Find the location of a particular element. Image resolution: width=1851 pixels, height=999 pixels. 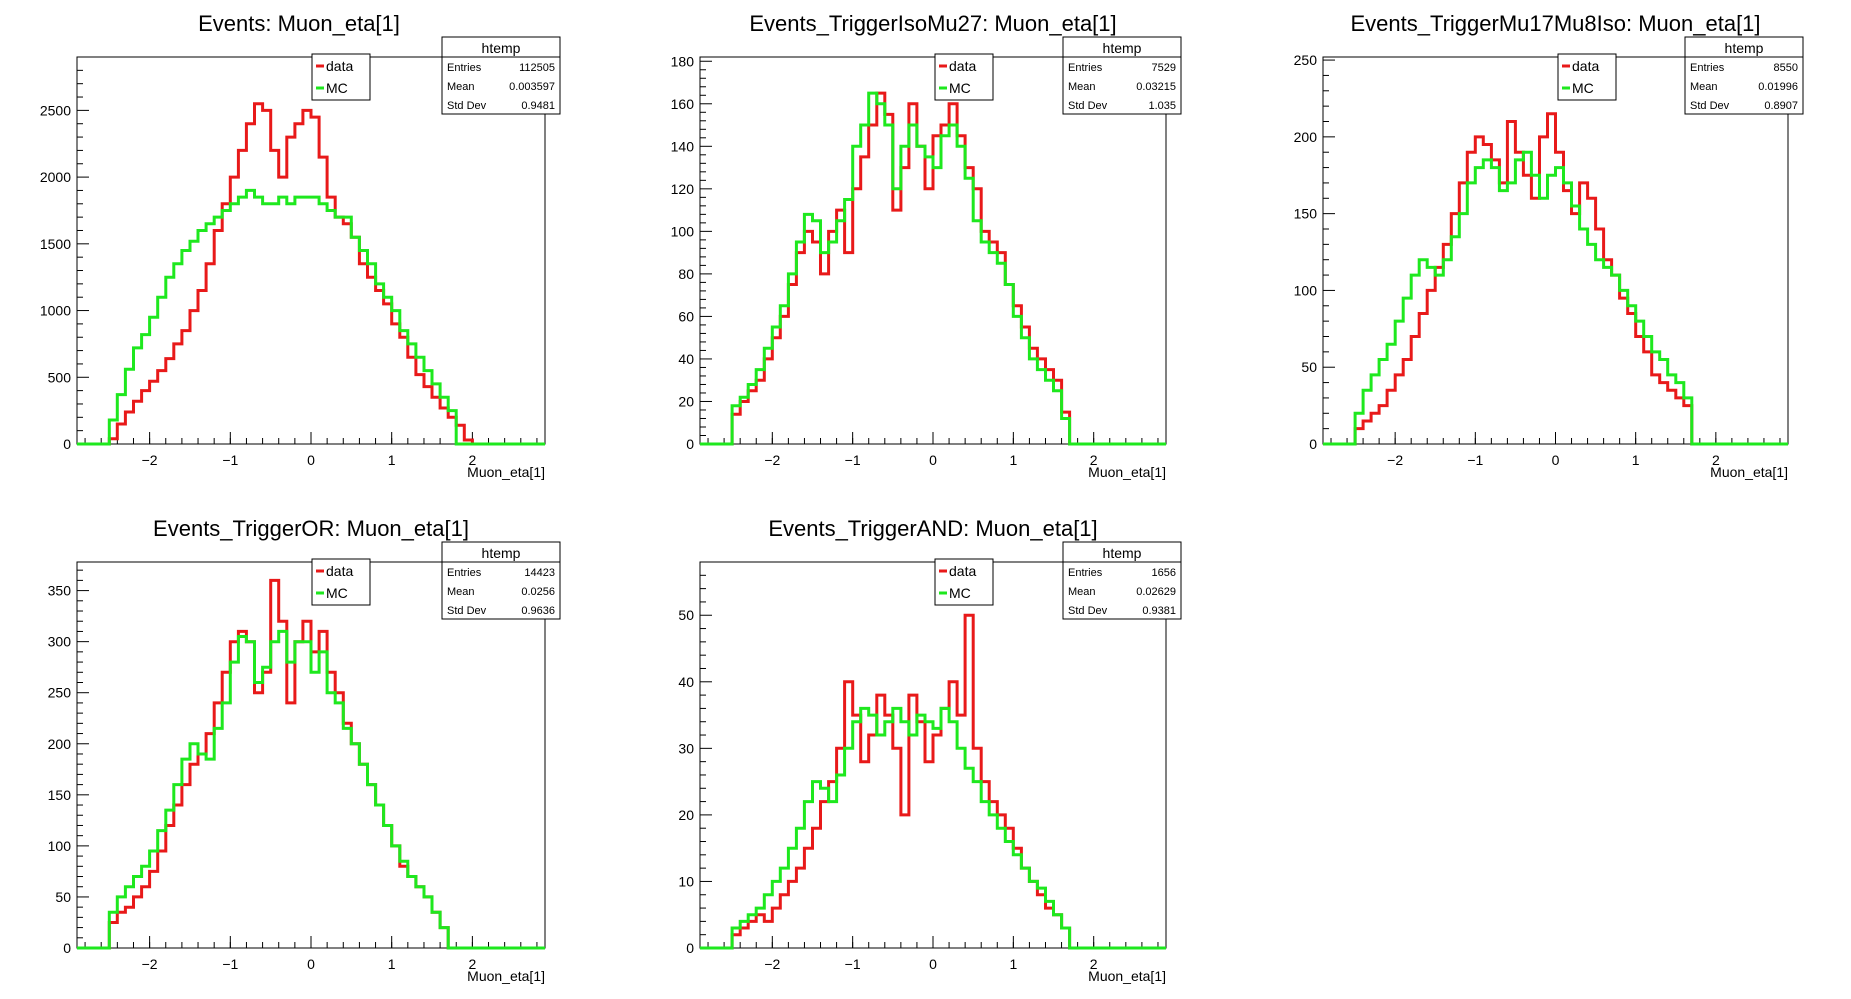

y-tick-label: 10 is located at coordinates (686, 881).